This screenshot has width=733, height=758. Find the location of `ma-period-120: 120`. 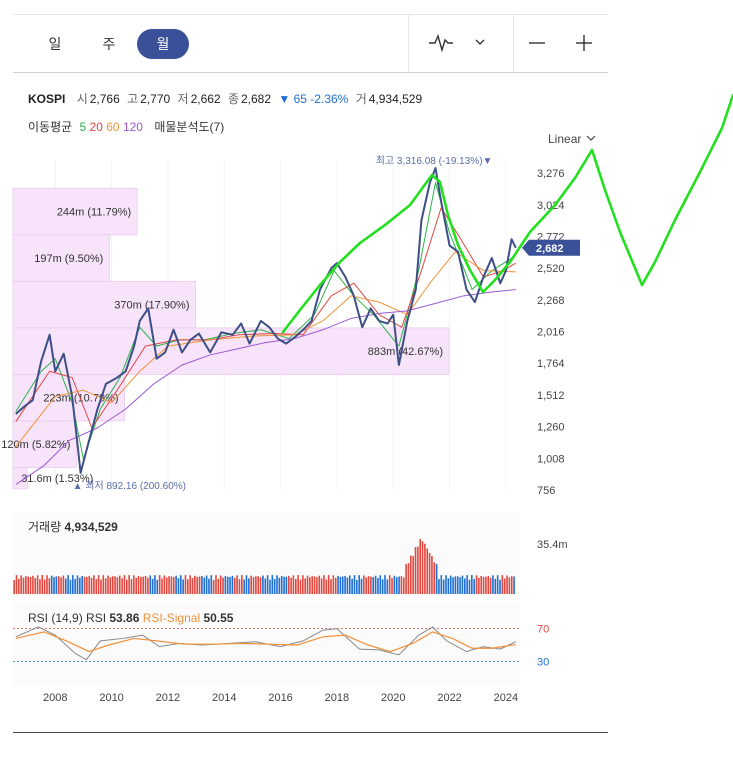

ma-period-120: 120 is located at coordinates (132, 127).